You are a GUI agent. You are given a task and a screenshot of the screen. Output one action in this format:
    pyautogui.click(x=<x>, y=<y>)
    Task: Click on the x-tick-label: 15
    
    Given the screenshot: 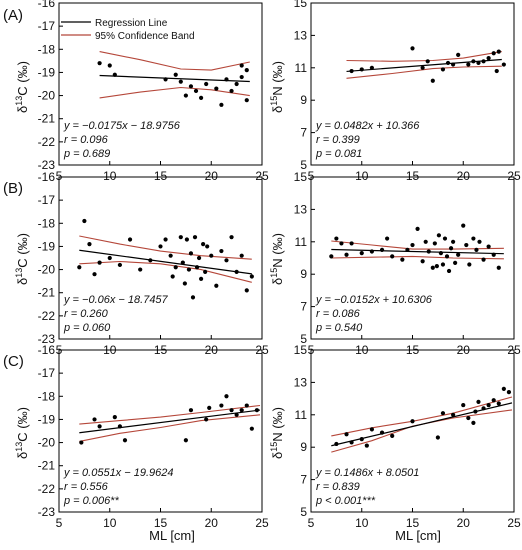 What is the action you would take?
    pyautogui.click(x=161, y=176)
    